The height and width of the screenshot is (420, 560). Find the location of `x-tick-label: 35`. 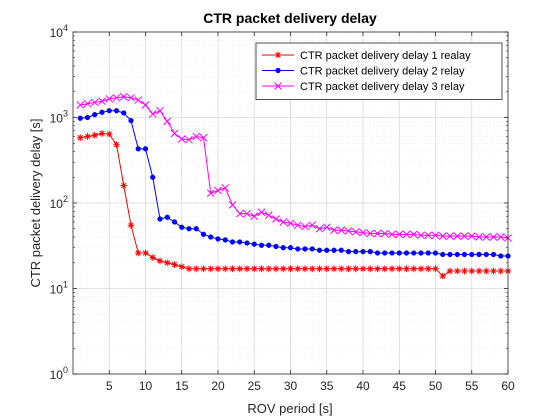

x-tick-label: 35 is located at coordinates (327, 386).